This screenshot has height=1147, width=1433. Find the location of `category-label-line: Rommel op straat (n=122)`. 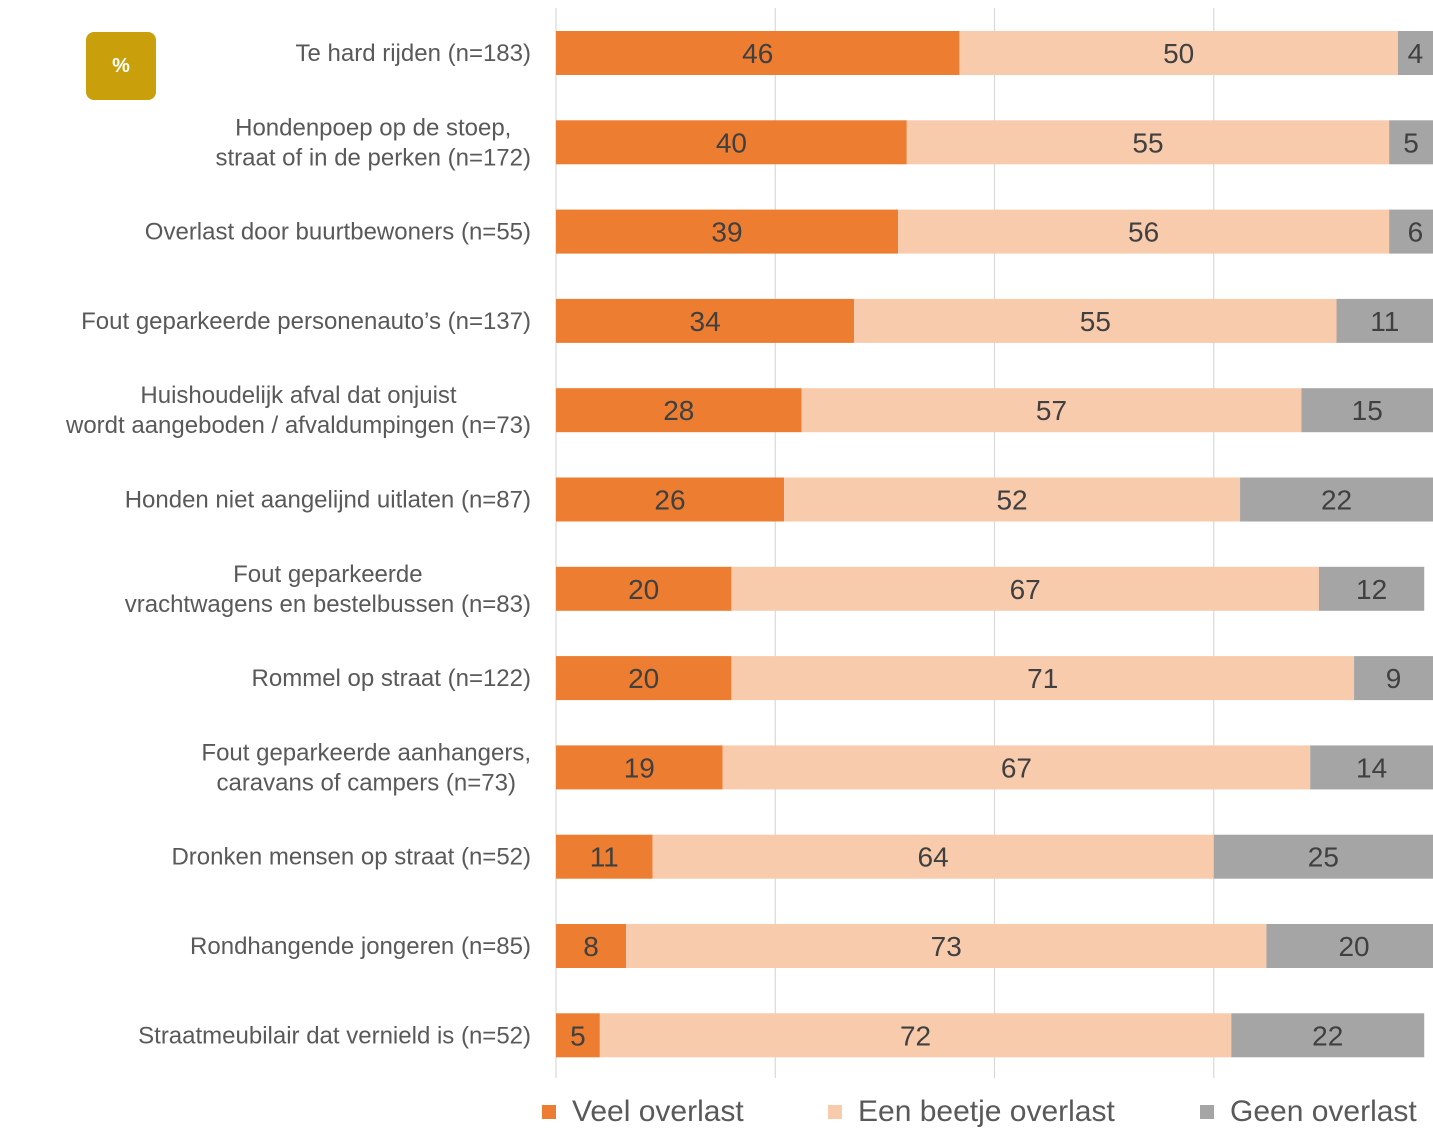

category-label-line: Rommel op straat (n=122) is located at coordinates (391, 678).